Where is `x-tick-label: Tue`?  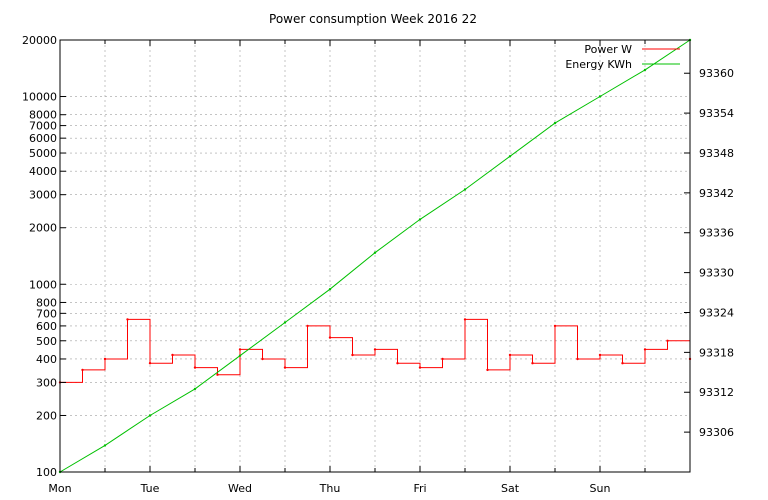
x-tick-label: Tue is located at coordinates (150, 488).